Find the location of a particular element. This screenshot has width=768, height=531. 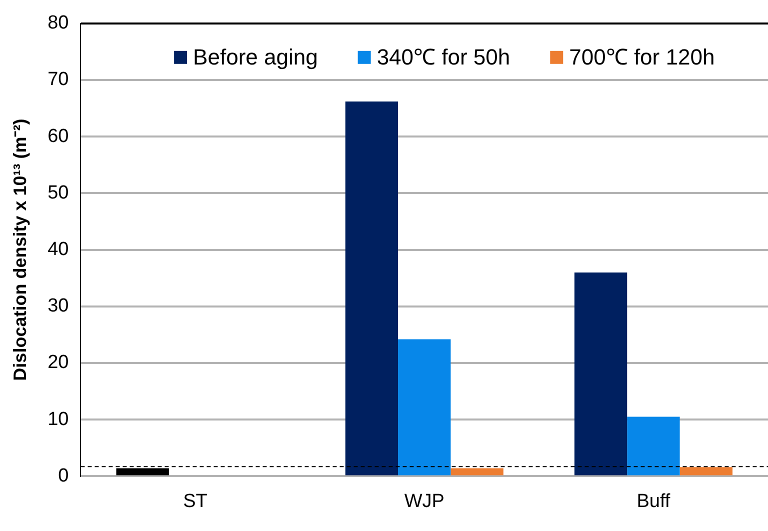

legend-label: Before aging is located at coordinates (255, 57).